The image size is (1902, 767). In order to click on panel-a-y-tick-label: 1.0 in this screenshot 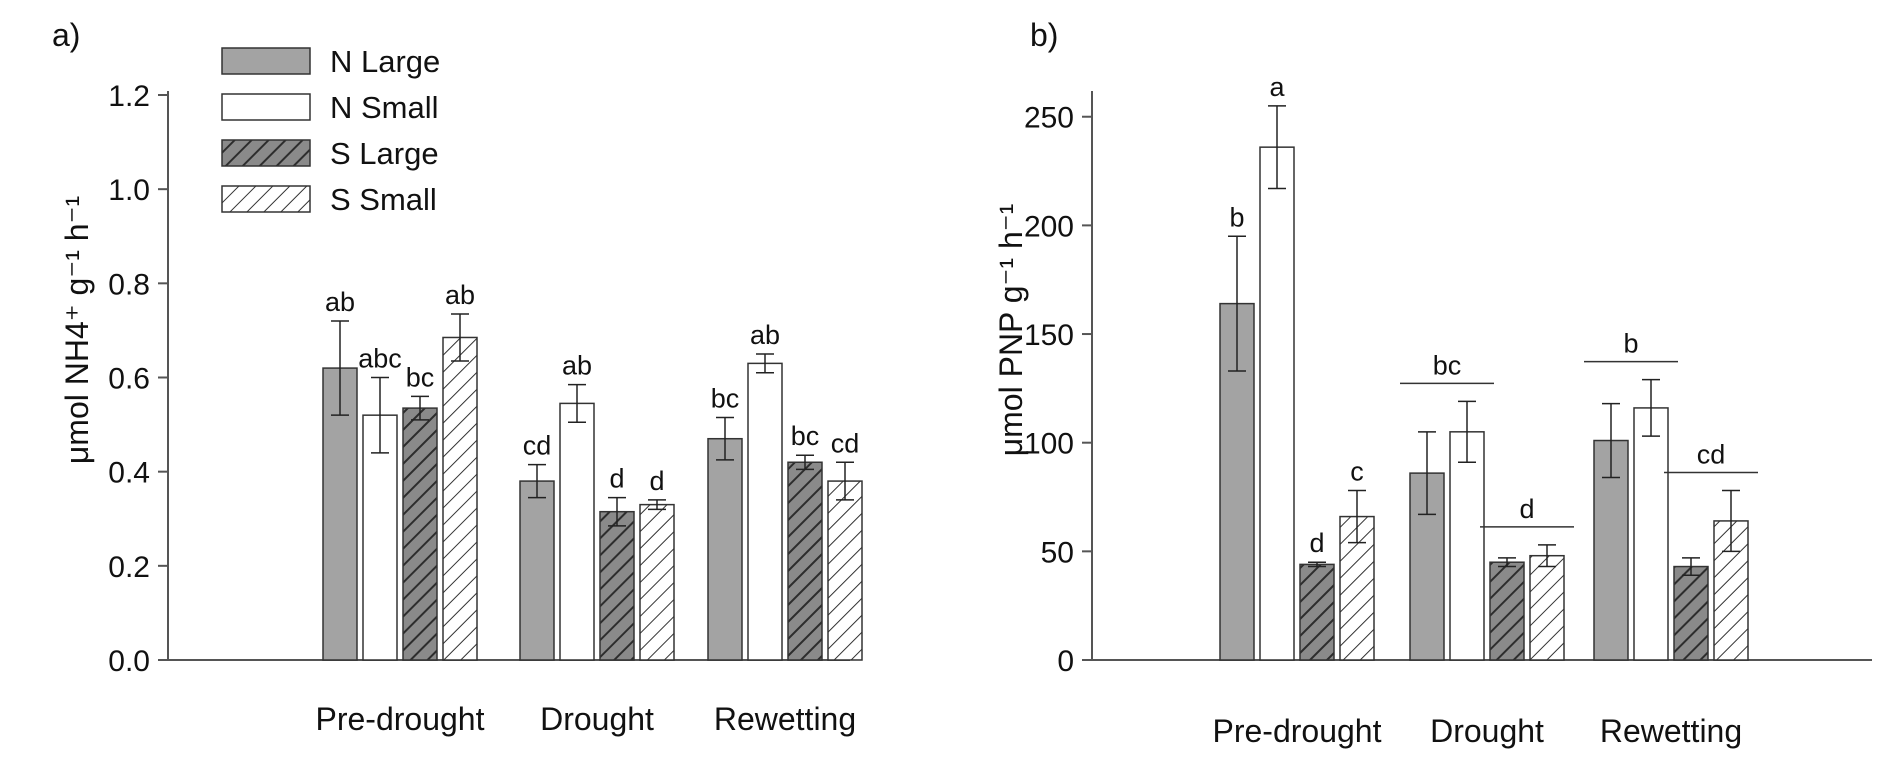, I will do `click(129, 190)`.